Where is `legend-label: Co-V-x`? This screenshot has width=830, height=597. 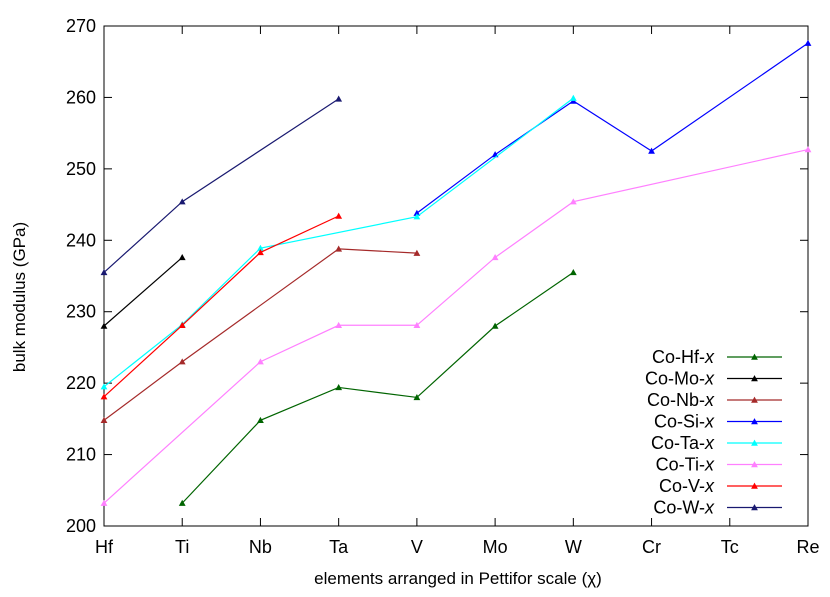
legend-label: Co-V-x is located at coordinates (687, 486).